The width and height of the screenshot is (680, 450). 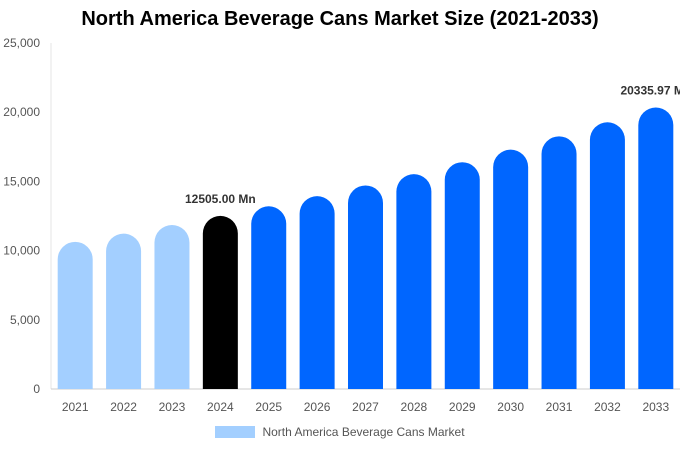 I want to click on bar-2026, so click(x=317, y=292).